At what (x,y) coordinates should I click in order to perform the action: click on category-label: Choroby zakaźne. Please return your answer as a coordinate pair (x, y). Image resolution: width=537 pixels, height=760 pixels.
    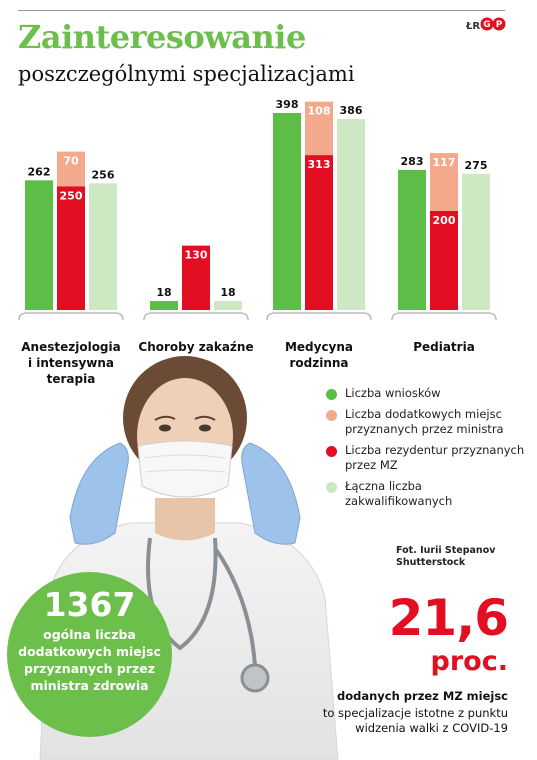
    Looking at the image, I should click on (195, 347).